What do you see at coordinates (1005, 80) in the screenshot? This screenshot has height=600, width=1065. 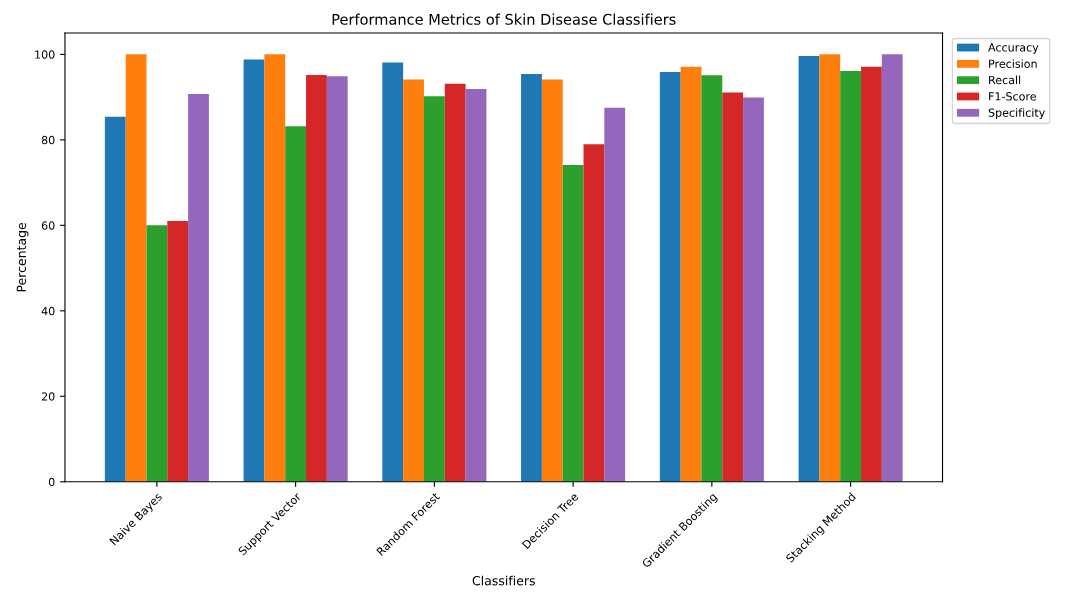 I see `legend-label: Recall` at bounding box center [1005, 80].